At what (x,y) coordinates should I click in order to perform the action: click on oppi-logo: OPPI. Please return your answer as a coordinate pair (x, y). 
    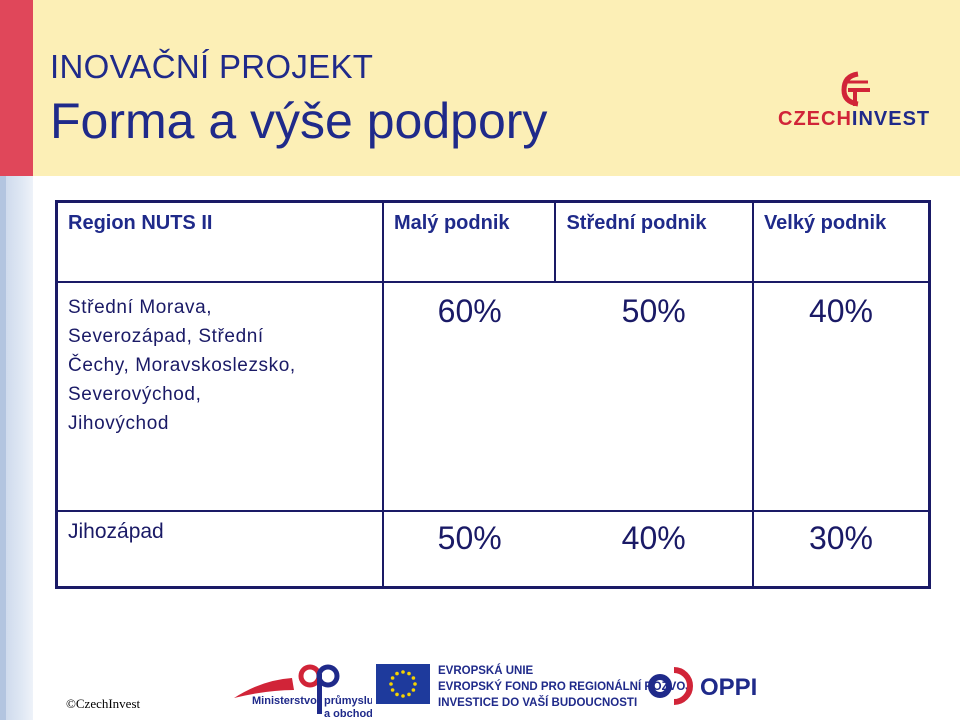
    Looking at the image, I should click on (702, 686).